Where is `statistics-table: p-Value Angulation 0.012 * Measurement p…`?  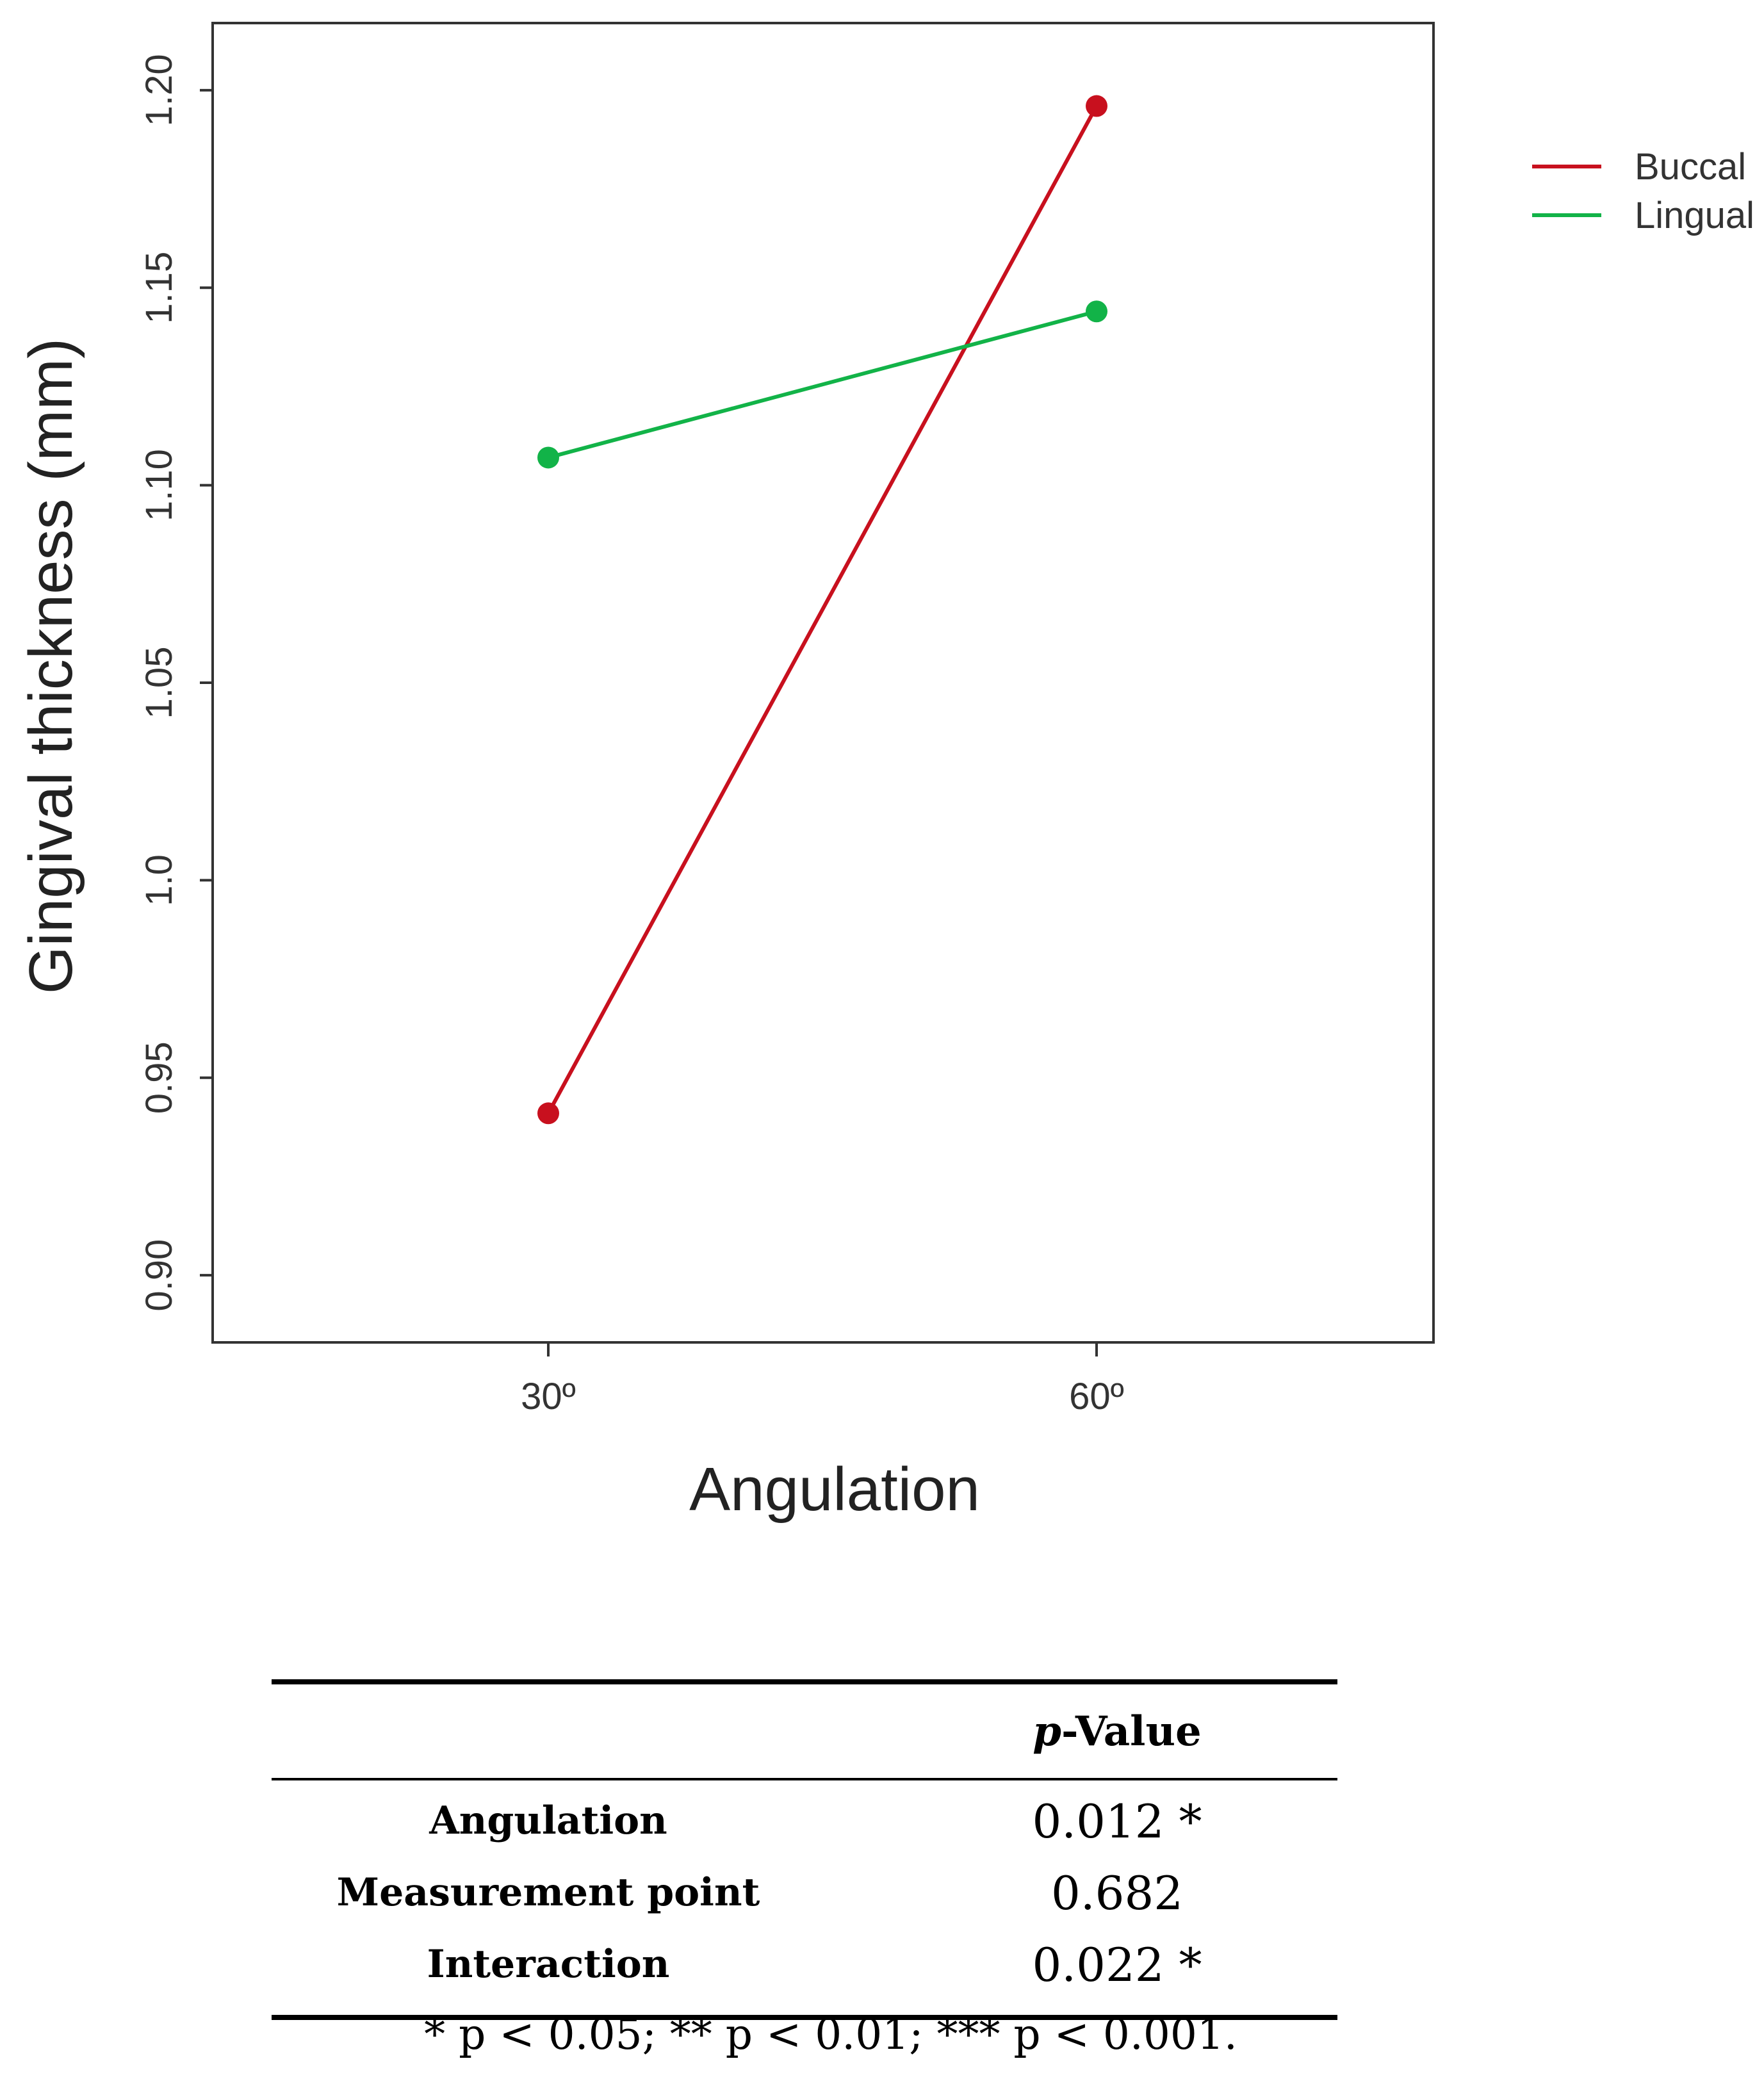 statistics-table: p-Value Angulation 0.012 * Measurement p… is located at coordinates (804, 1849).